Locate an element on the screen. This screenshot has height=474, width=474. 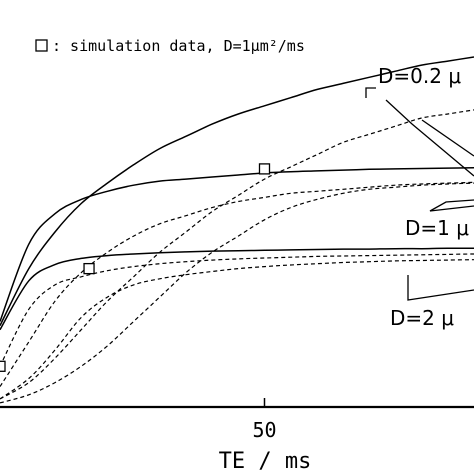
x-axis-title: TE / ms is located at coordinates (265, 461).